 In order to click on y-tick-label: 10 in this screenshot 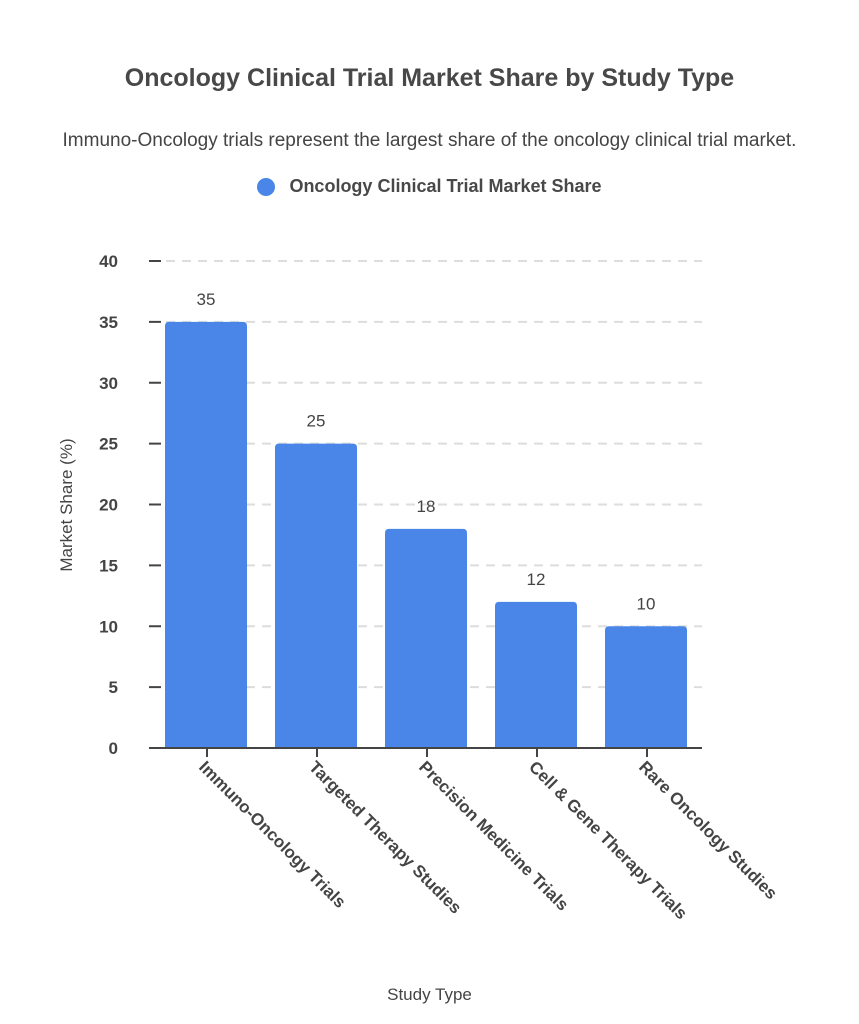, I will do `click(108, 626)`.